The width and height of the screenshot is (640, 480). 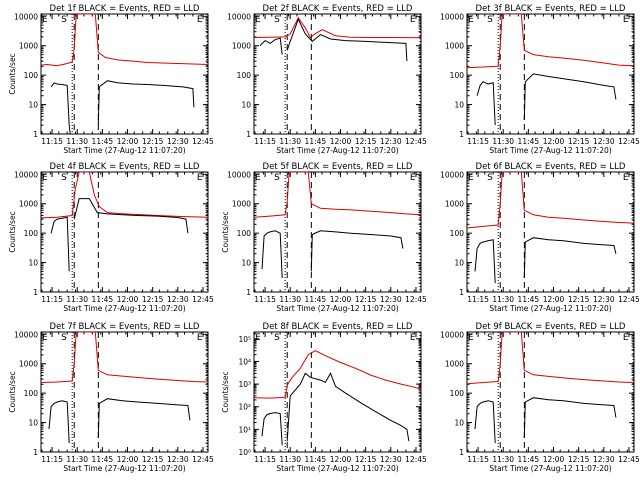 I want to click on y-tick-label: 10³, so click(x=244, y=384).